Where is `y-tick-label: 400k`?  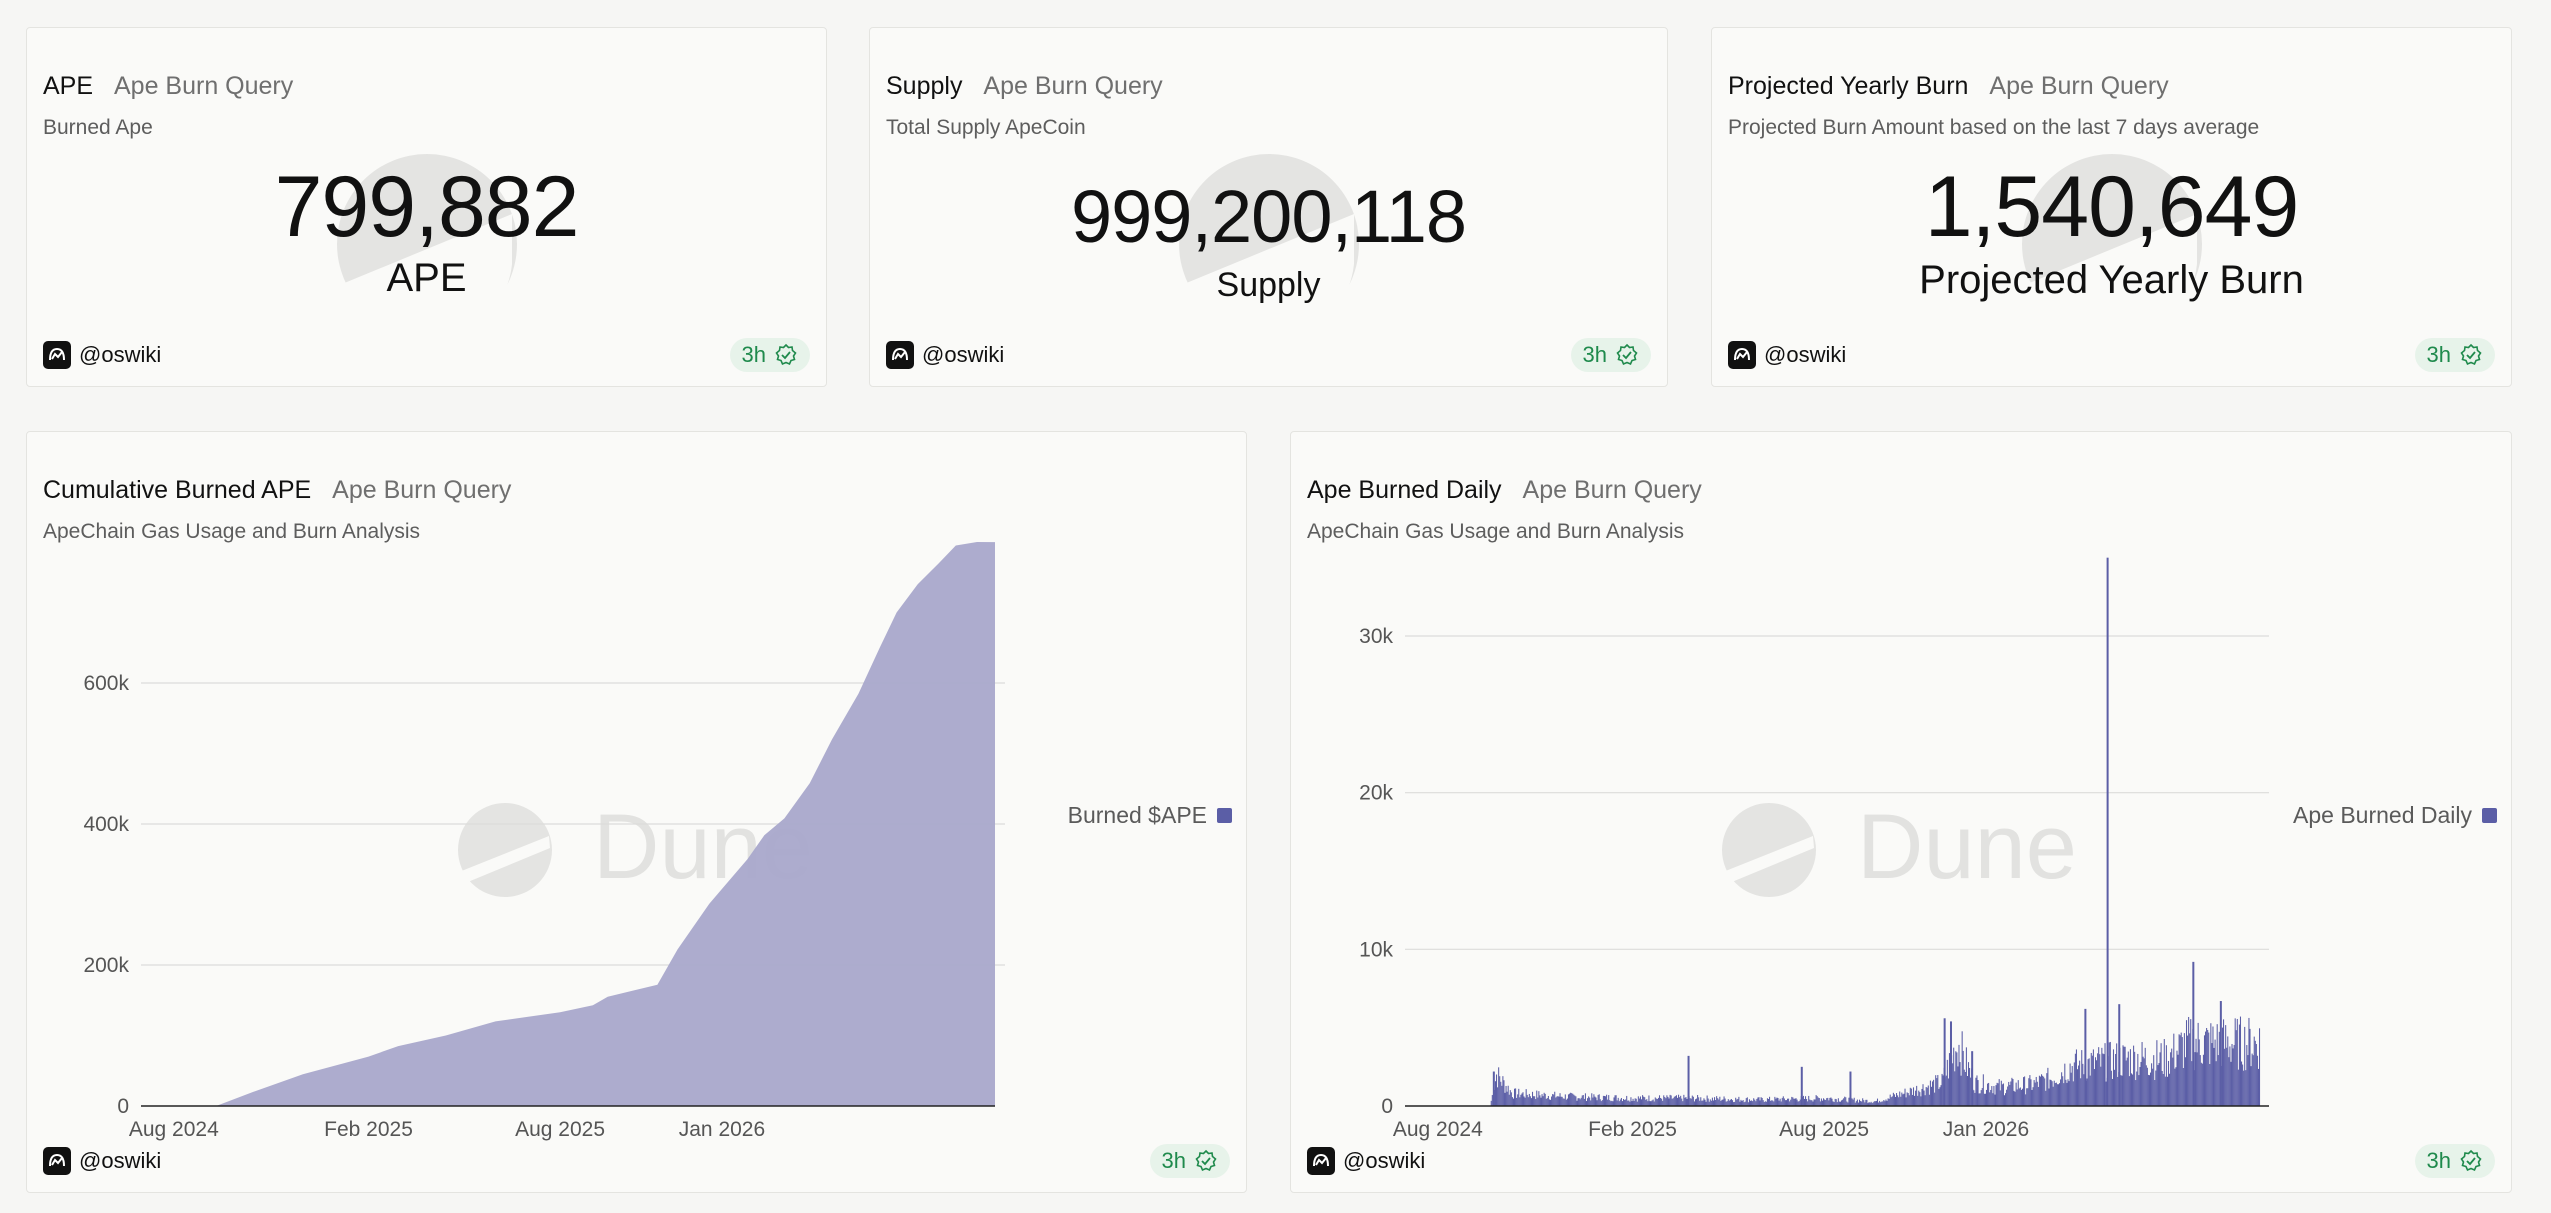
y-tick-label: 400k is located at coordinates (106, 824).